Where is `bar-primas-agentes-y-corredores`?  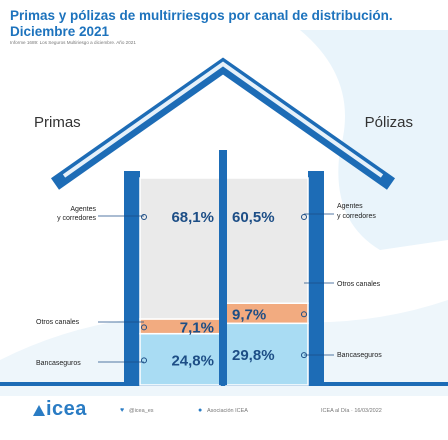
bar-primas-agentes-y-corredores is located at coordinates (180, 248).